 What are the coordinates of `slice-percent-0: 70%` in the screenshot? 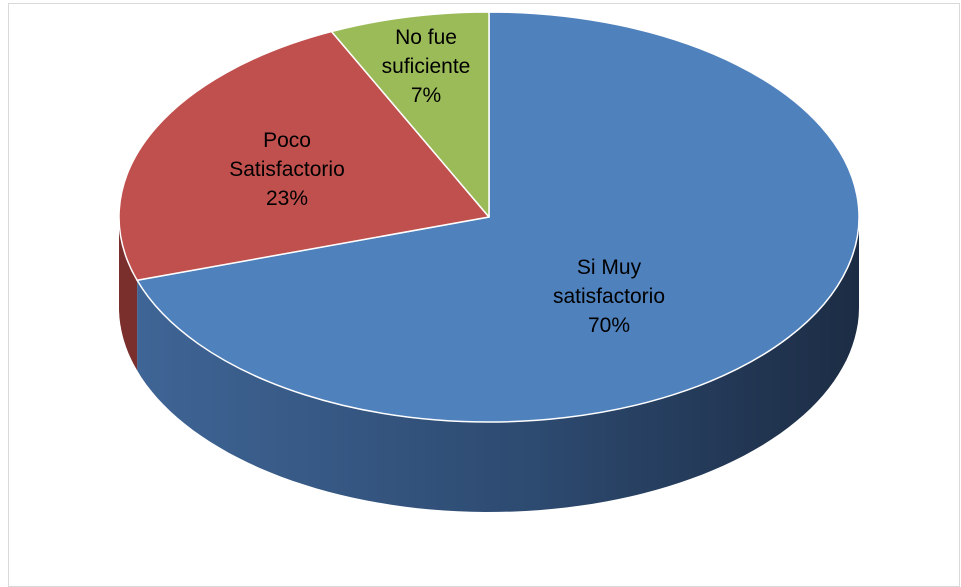 It's located at (609, 325).